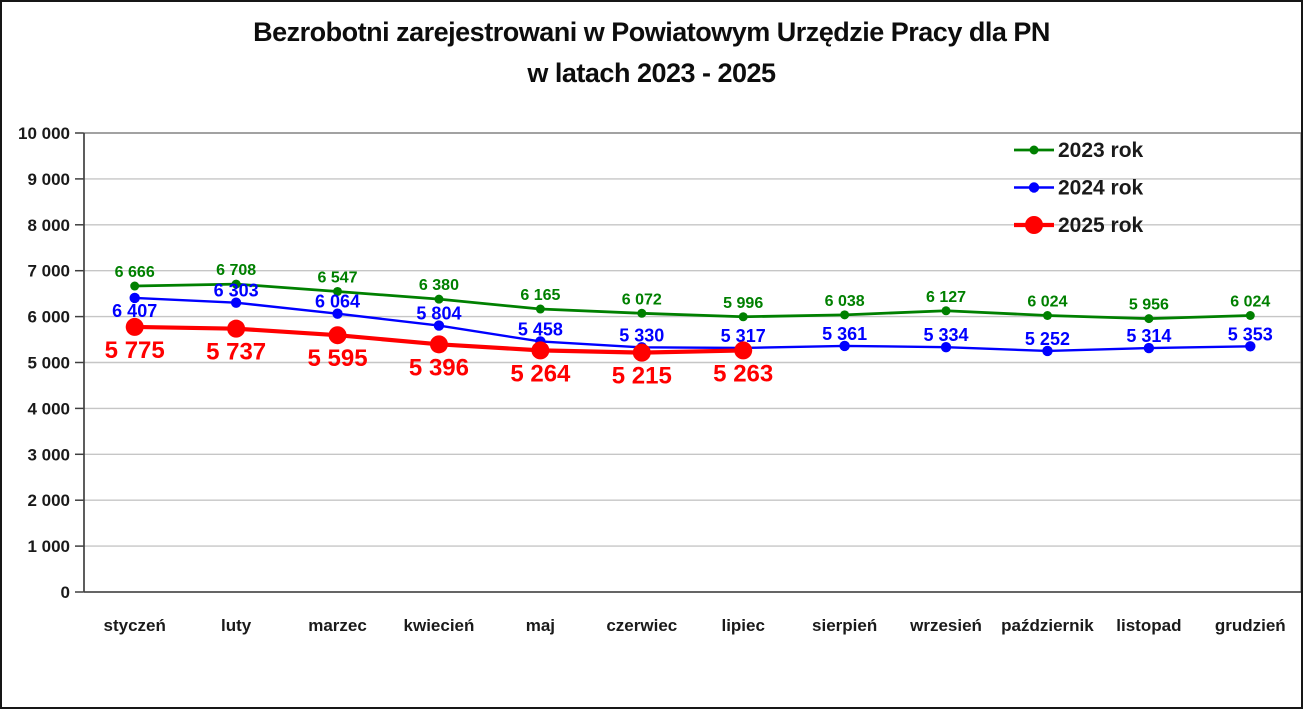  What do you see at coordinates (946, 297) in the screenshot?
I see `data-label: 6 127` at bounding box center [946, 297].